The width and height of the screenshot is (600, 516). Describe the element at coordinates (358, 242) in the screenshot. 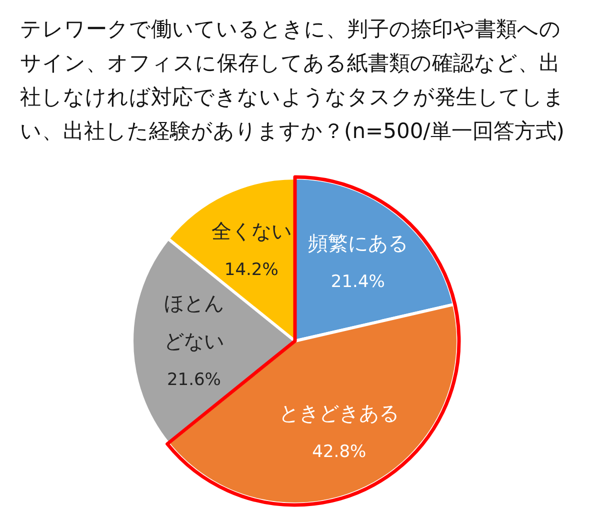

I see `slice-label: 頻繁にある` at that location.